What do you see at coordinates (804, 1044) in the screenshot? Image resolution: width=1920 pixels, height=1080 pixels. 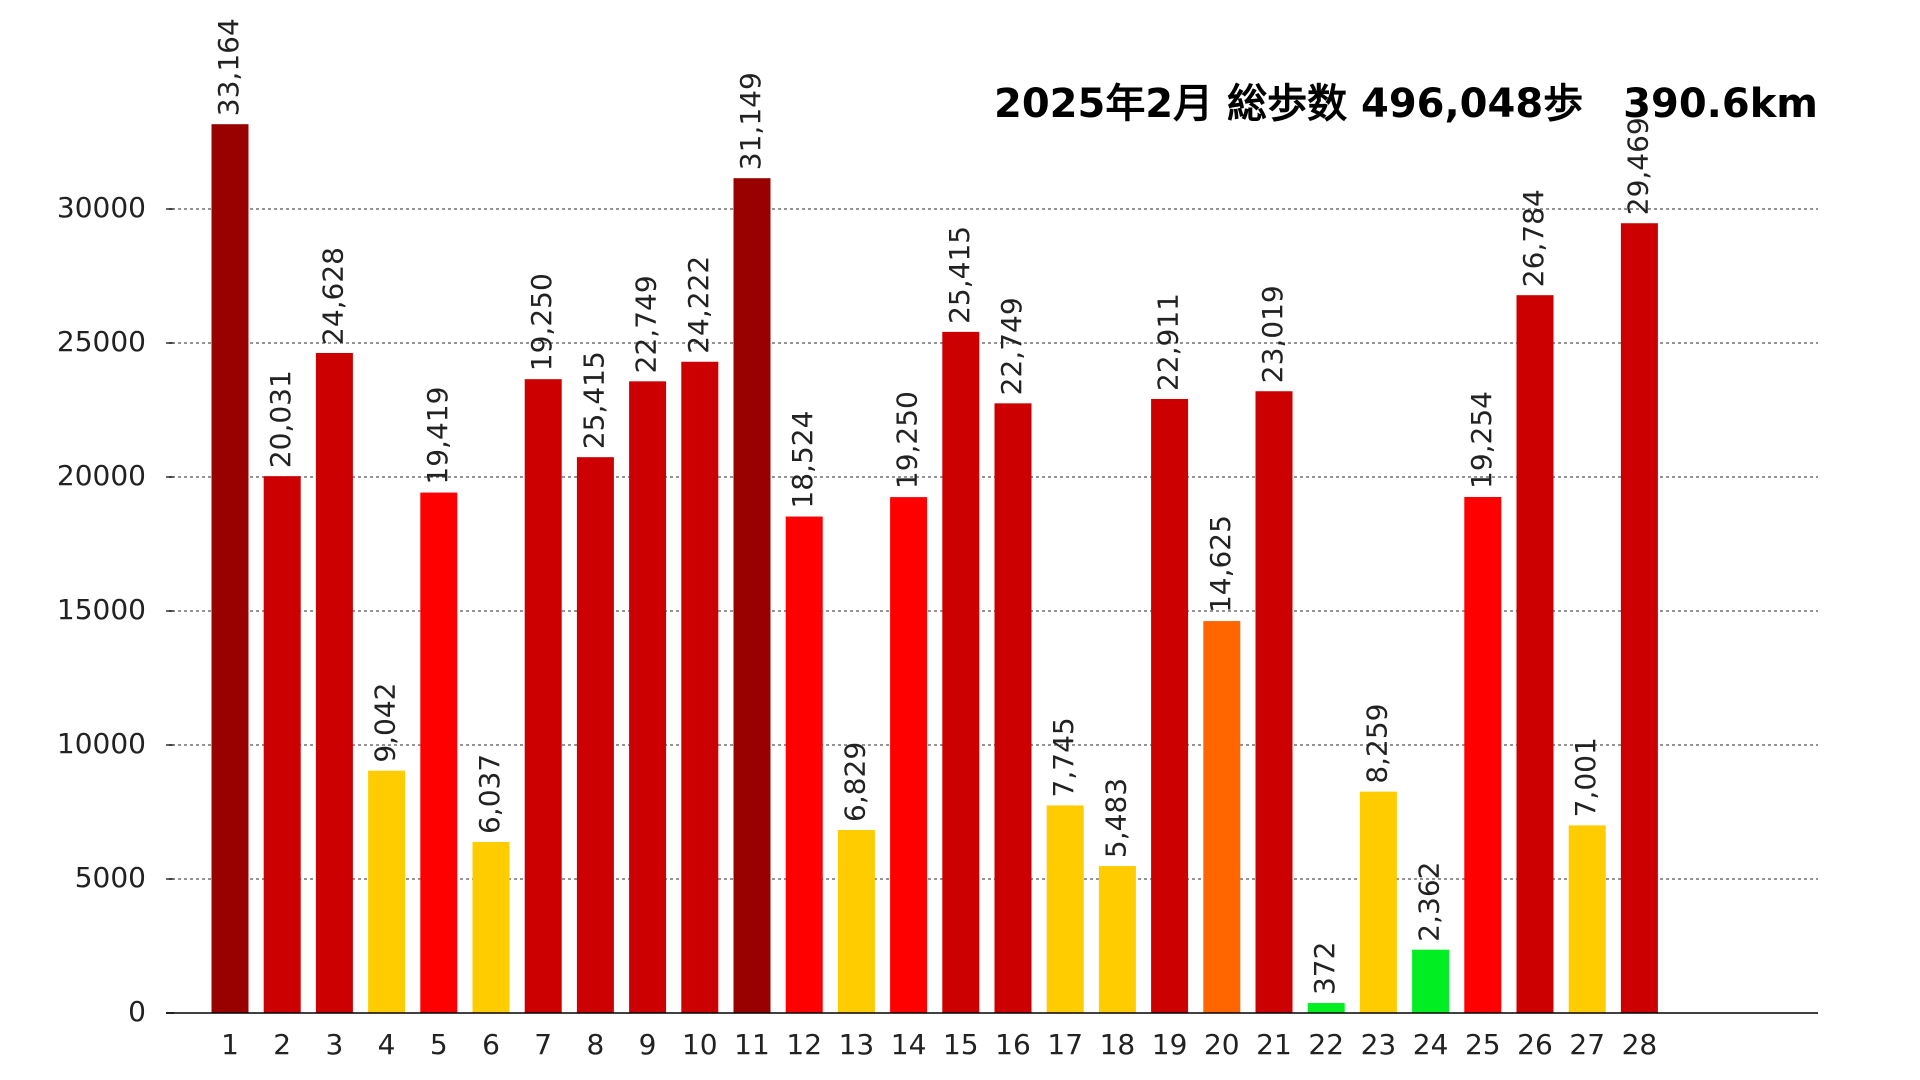 I see `x-tick-label: 12` at bounding box center [804, 1044].